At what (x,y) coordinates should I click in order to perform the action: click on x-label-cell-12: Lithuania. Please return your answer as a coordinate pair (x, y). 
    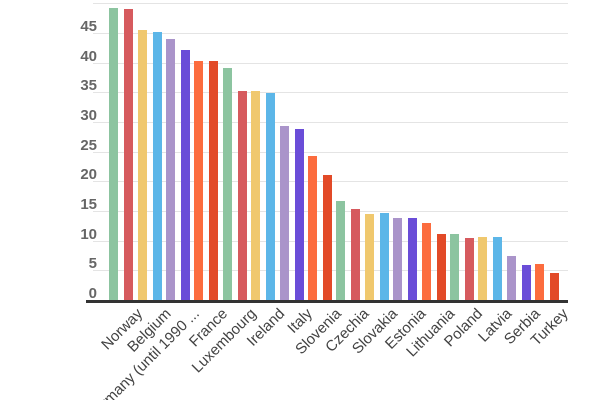
    Looking at the image, I should click on (430, 350).